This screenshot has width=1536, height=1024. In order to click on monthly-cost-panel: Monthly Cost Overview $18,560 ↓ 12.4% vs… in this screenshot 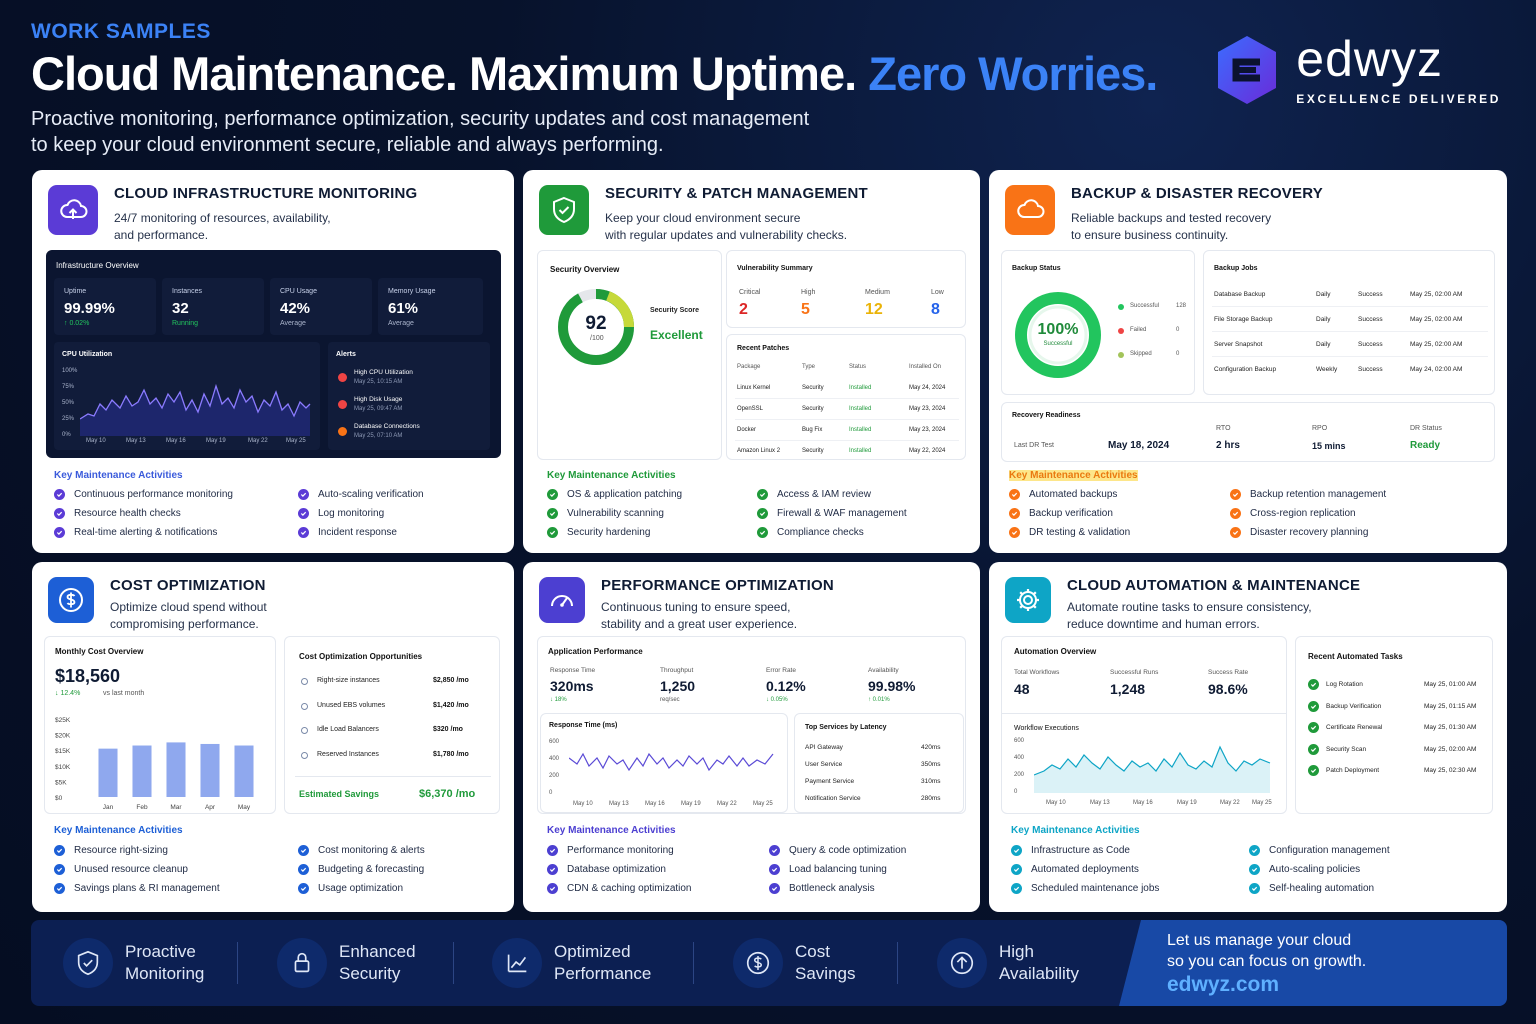, I will do `click(160, 725)`.